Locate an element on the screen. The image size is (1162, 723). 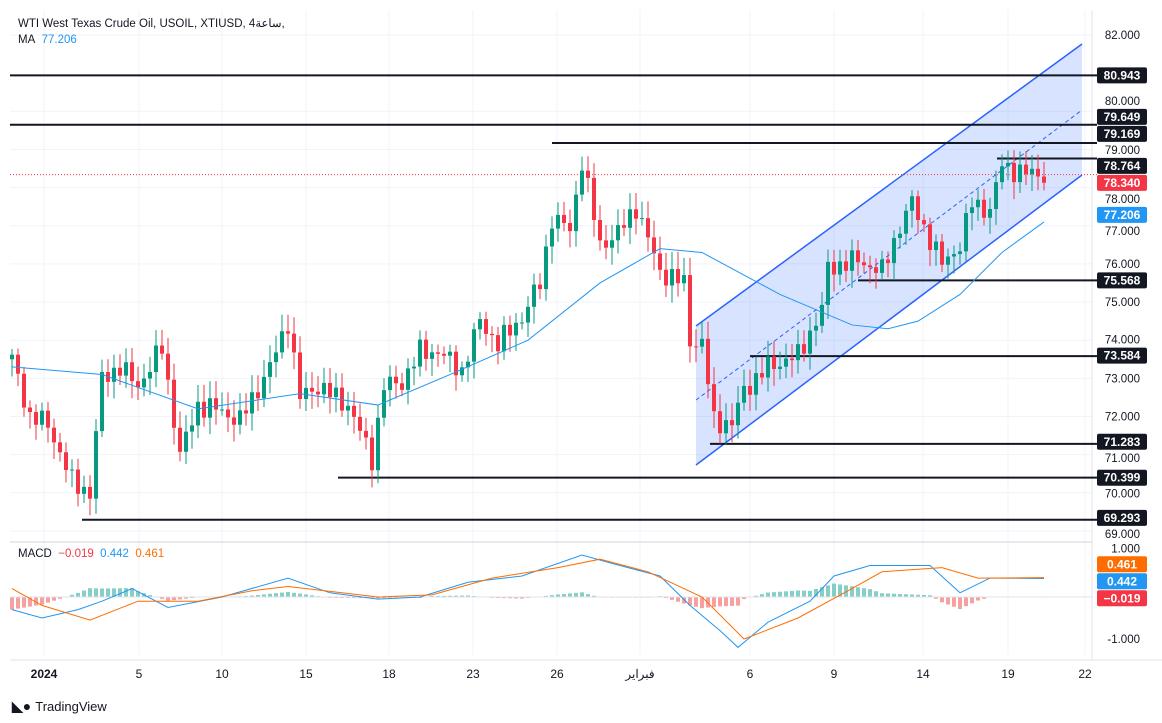
x-tick-label: 9 is located at coordinates (834, 674).